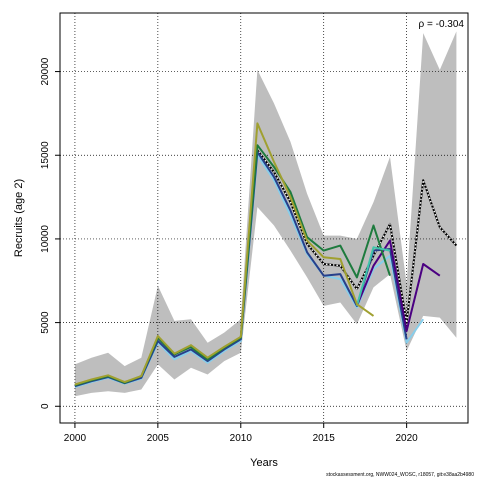 This screenshot has height=480, width=480. I want to click on x-tick-label: 2015, so click(324, 438).